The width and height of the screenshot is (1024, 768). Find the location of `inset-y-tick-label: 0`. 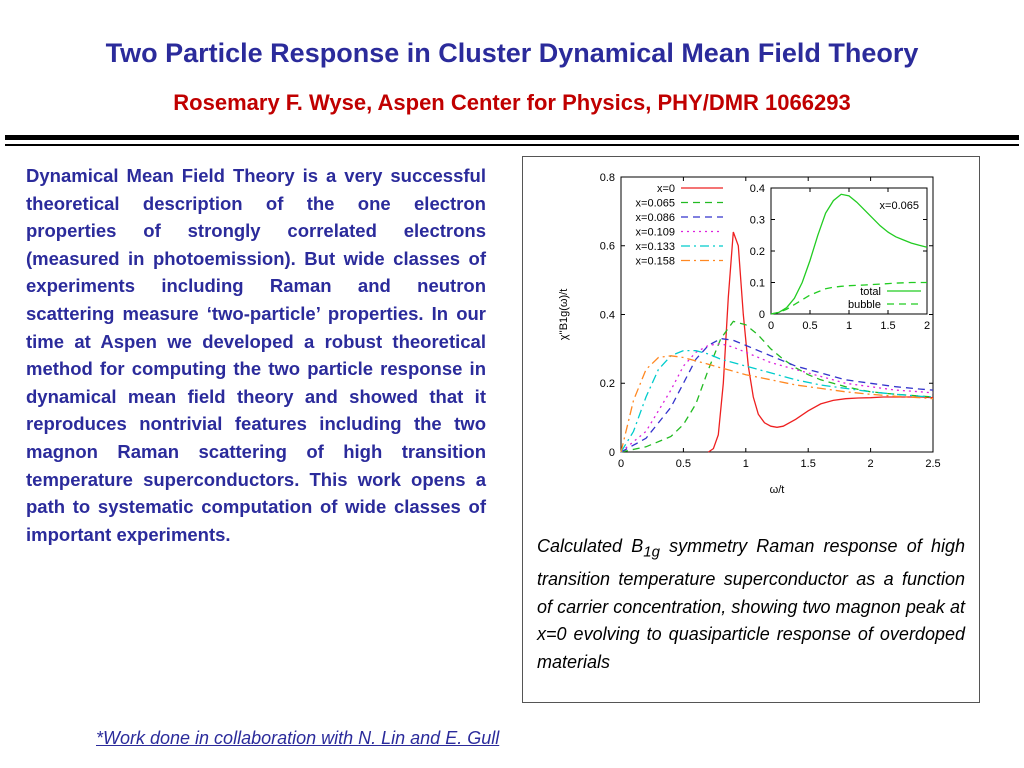

inset-y-tick-label: 0 is located at coordinates (762, 315).